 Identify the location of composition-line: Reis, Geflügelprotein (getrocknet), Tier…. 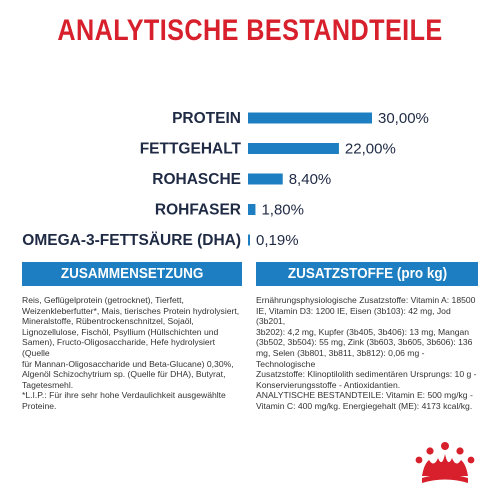
(103, 300).